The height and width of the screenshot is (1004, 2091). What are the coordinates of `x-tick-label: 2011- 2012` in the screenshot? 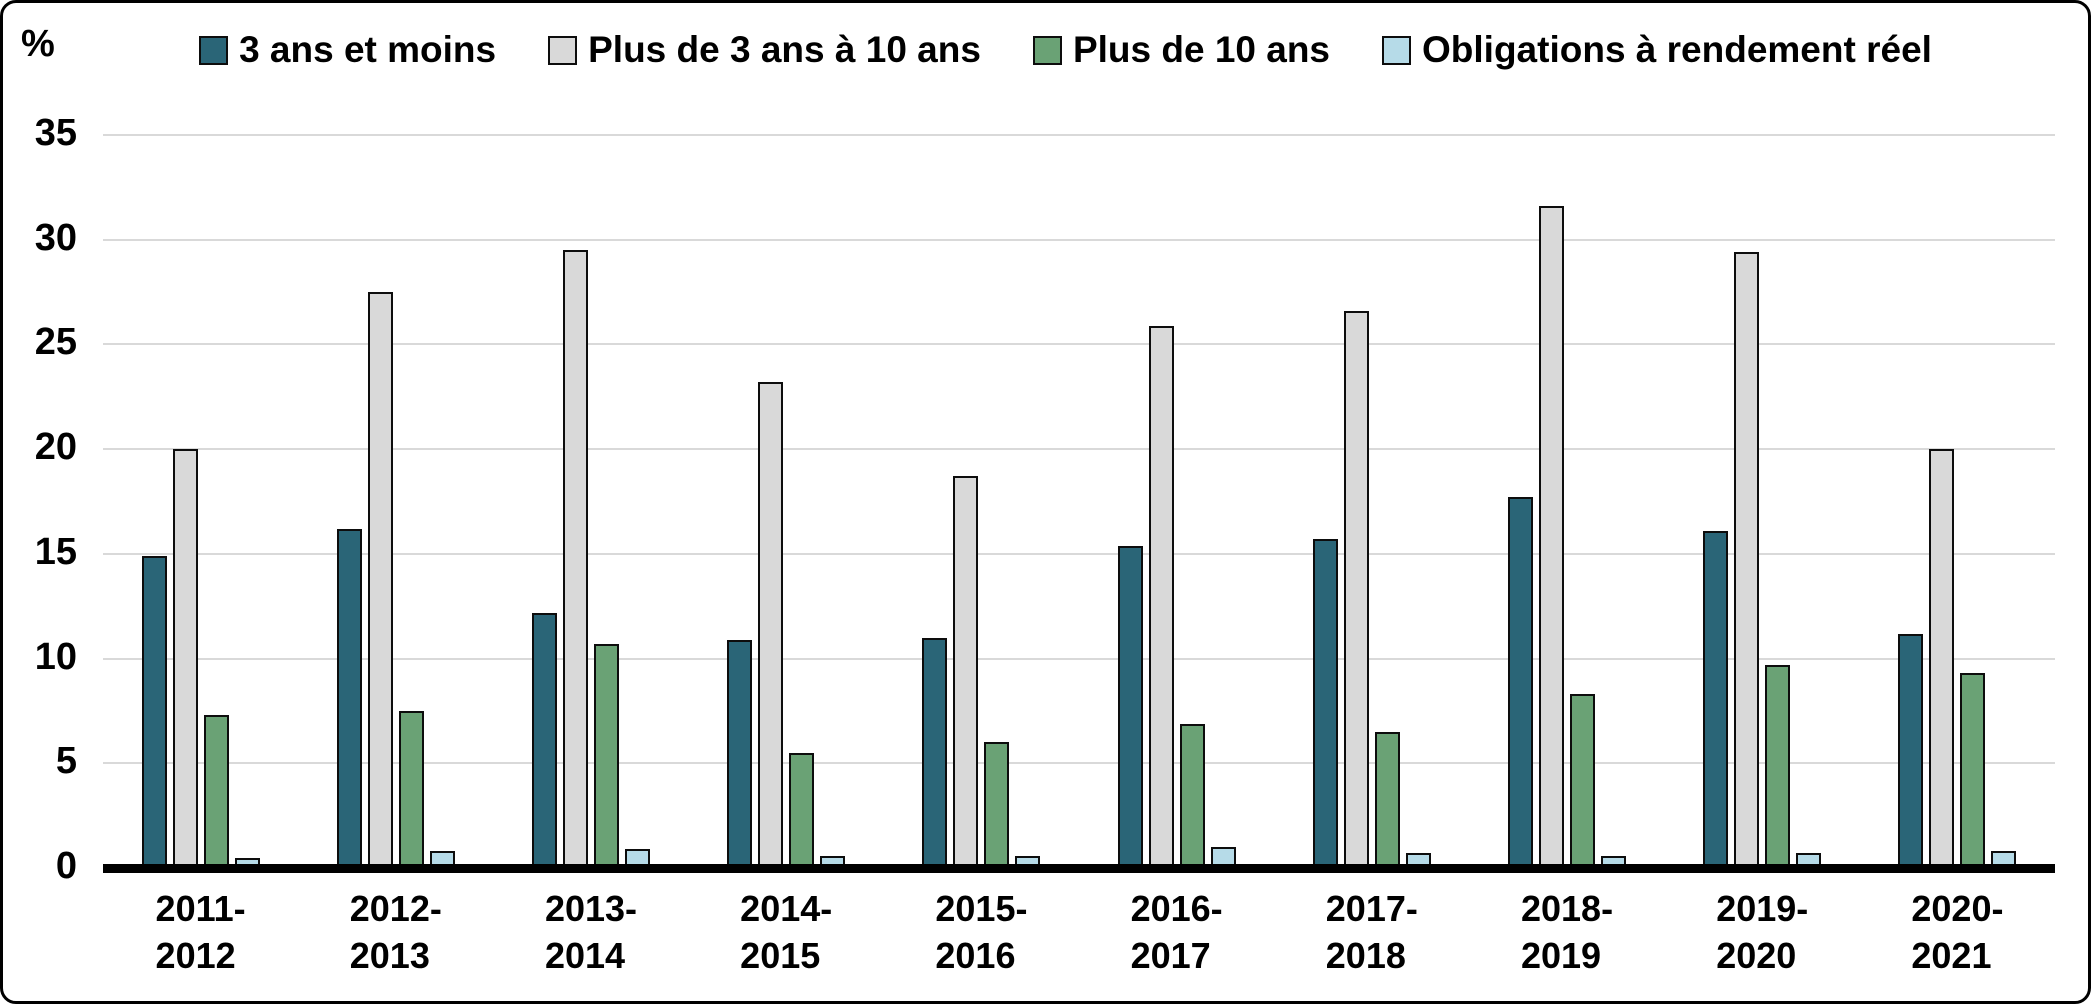 It's located at (200, 932).